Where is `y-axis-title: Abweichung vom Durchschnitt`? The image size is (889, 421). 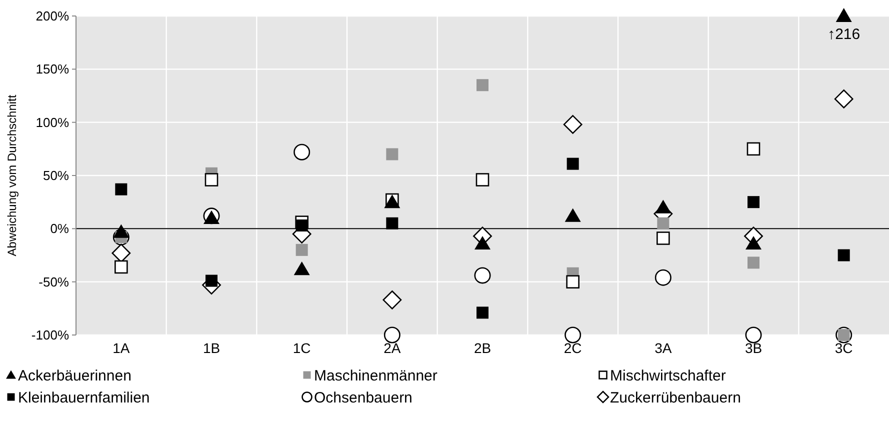 y-axis-title: Abweichung vom Durchschnitt is located at coordinates (12, 175).